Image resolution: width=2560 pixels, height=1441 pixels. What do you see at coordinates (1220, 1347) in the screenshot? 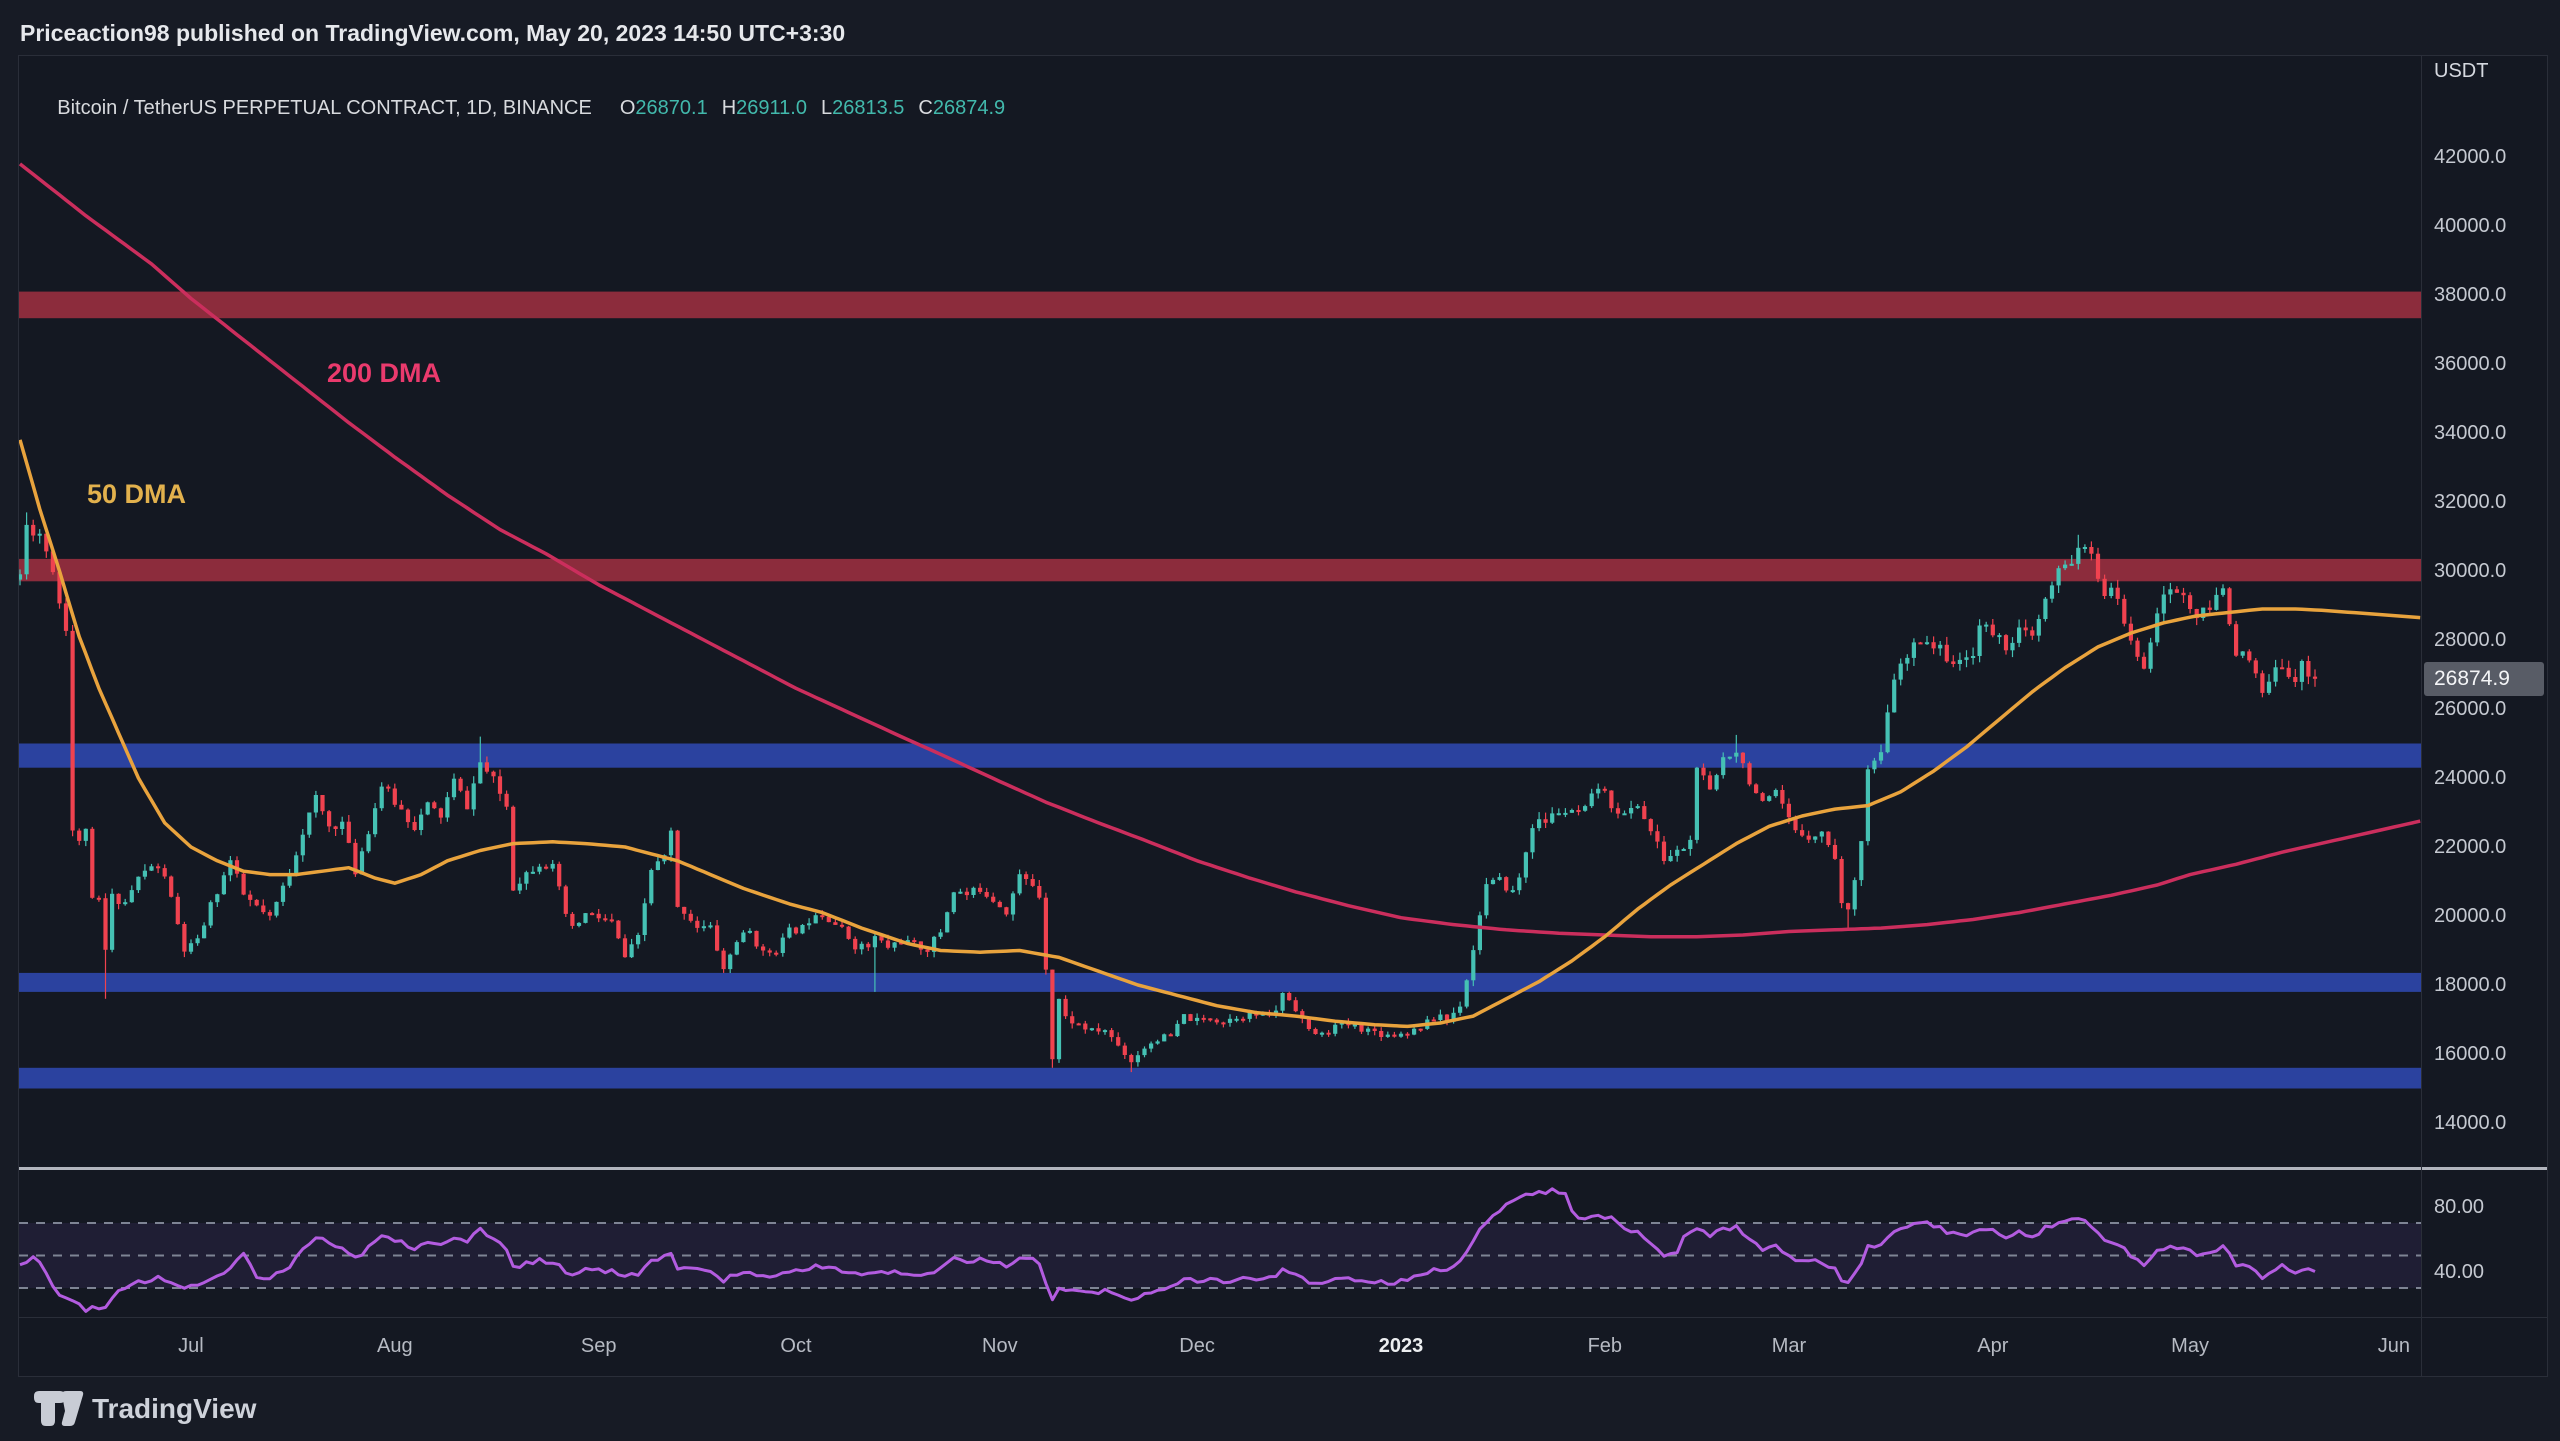
I see `time-axis: Jul Aug Sep Oct Nov Dec 2023 Feb Mar Apr May Jun` at bounding box center [1220, 1347].